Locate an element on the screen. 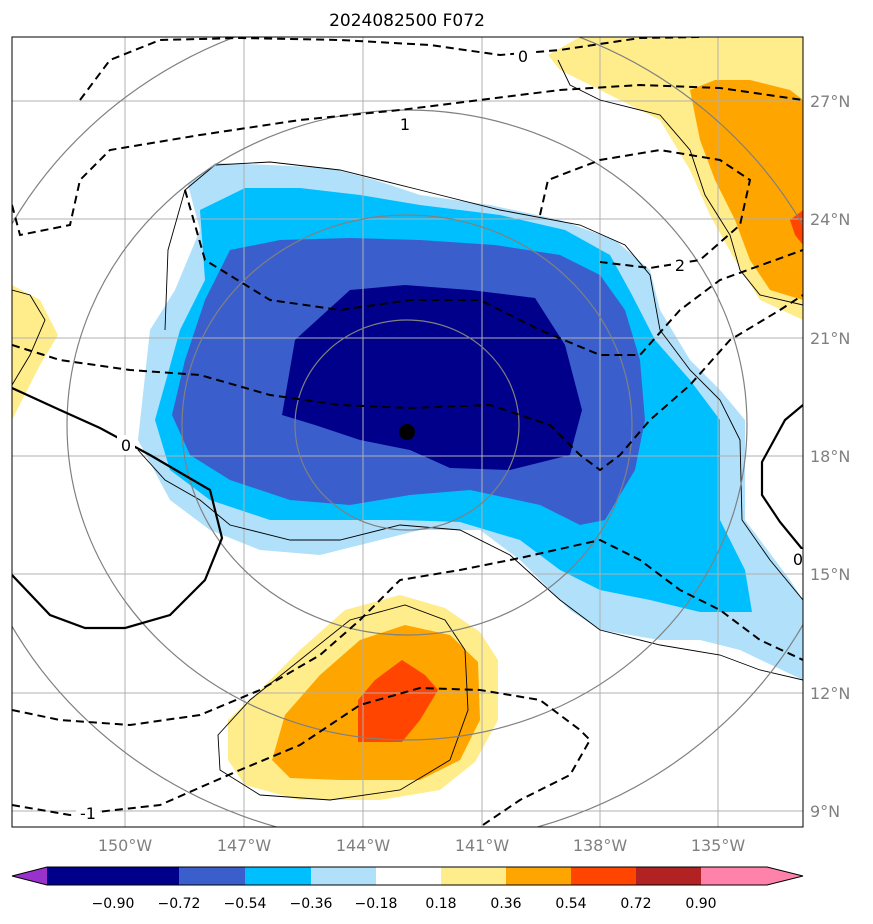 This screenshot has width=873, height=924. contour-label-dashed-1: 1 is located at coordinates (405, 124).